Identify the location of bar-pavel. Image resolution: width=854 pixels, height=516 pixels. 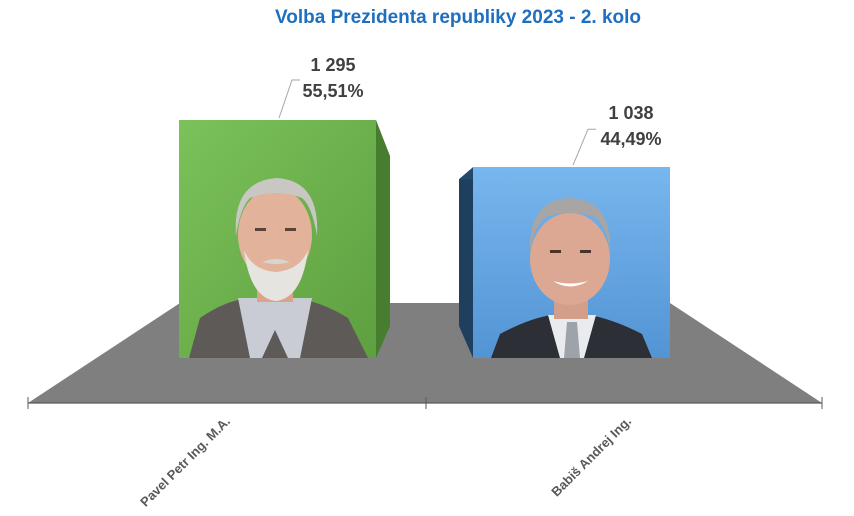
(284, 239).